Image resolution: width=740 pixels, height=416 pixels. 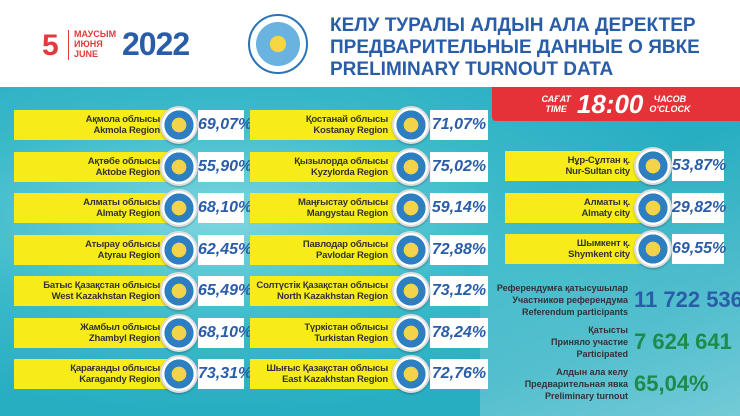 What do you see at coordinates (128, 213) in the screenshot?
I see `region-name-en: Almaty Region` at bounding box center [128, 213].